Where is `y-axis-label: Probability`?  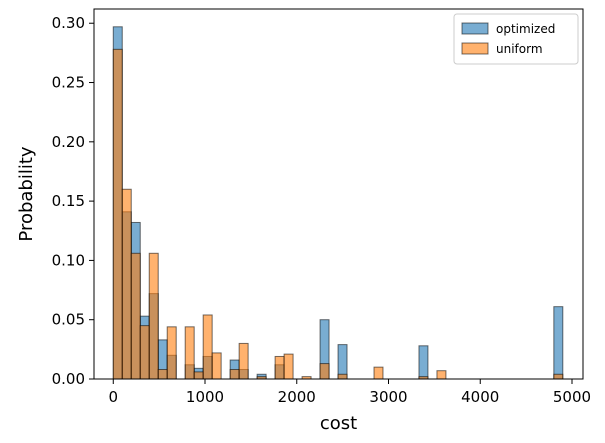 y-axis-label: Probability is located at coordinates (26, 193).